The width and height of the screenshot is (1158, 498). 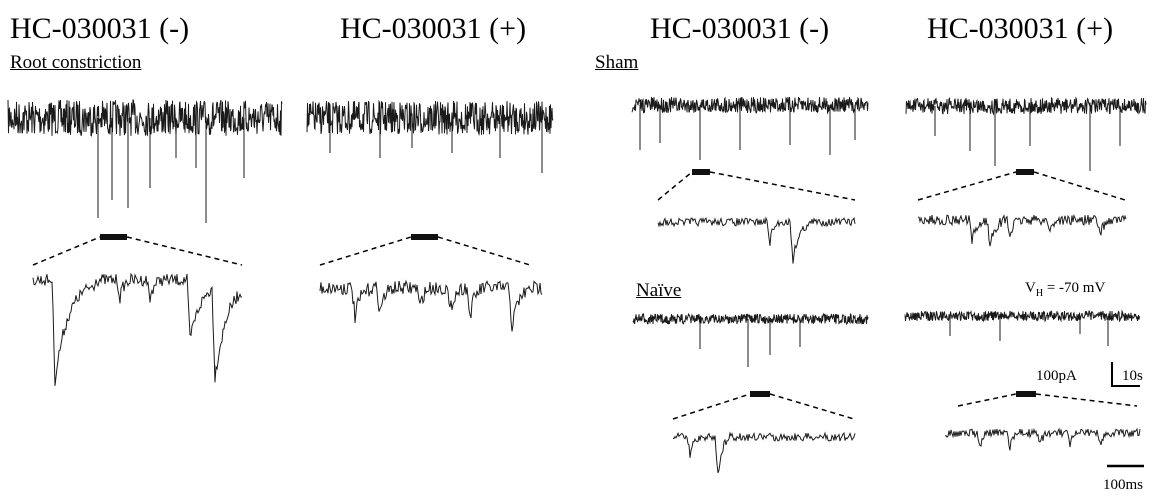 I want to click on trace-group-naive-plus, so click(x=1022, y=380).